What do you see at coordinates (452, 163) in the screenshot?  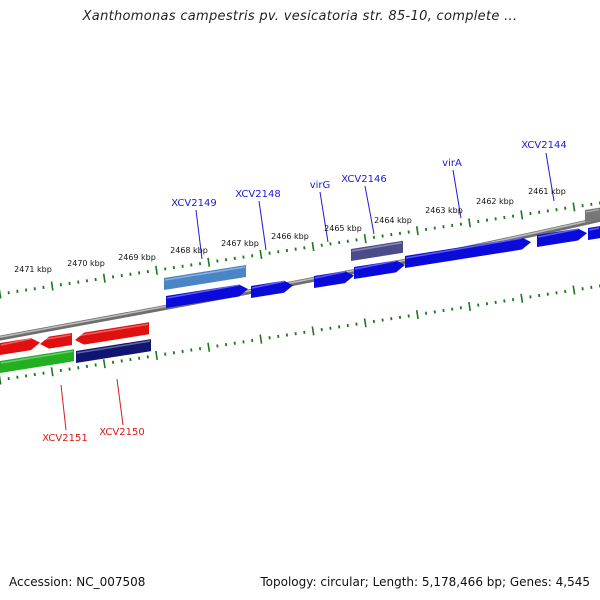 I see `gene-label-vira: virA` at bounding box center [452, 163].